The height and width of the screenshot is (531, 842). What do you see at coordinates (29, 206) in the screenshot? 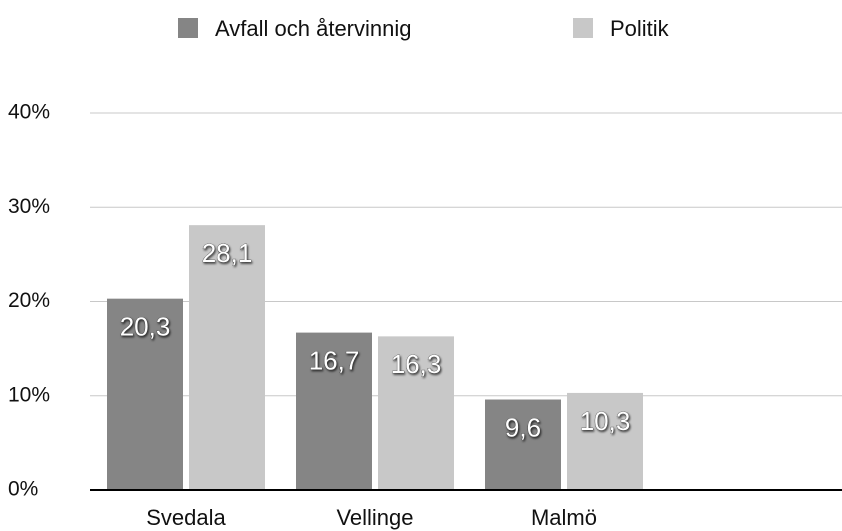
I see `y-tick-label: 30%` at bounding box center [29, 206].